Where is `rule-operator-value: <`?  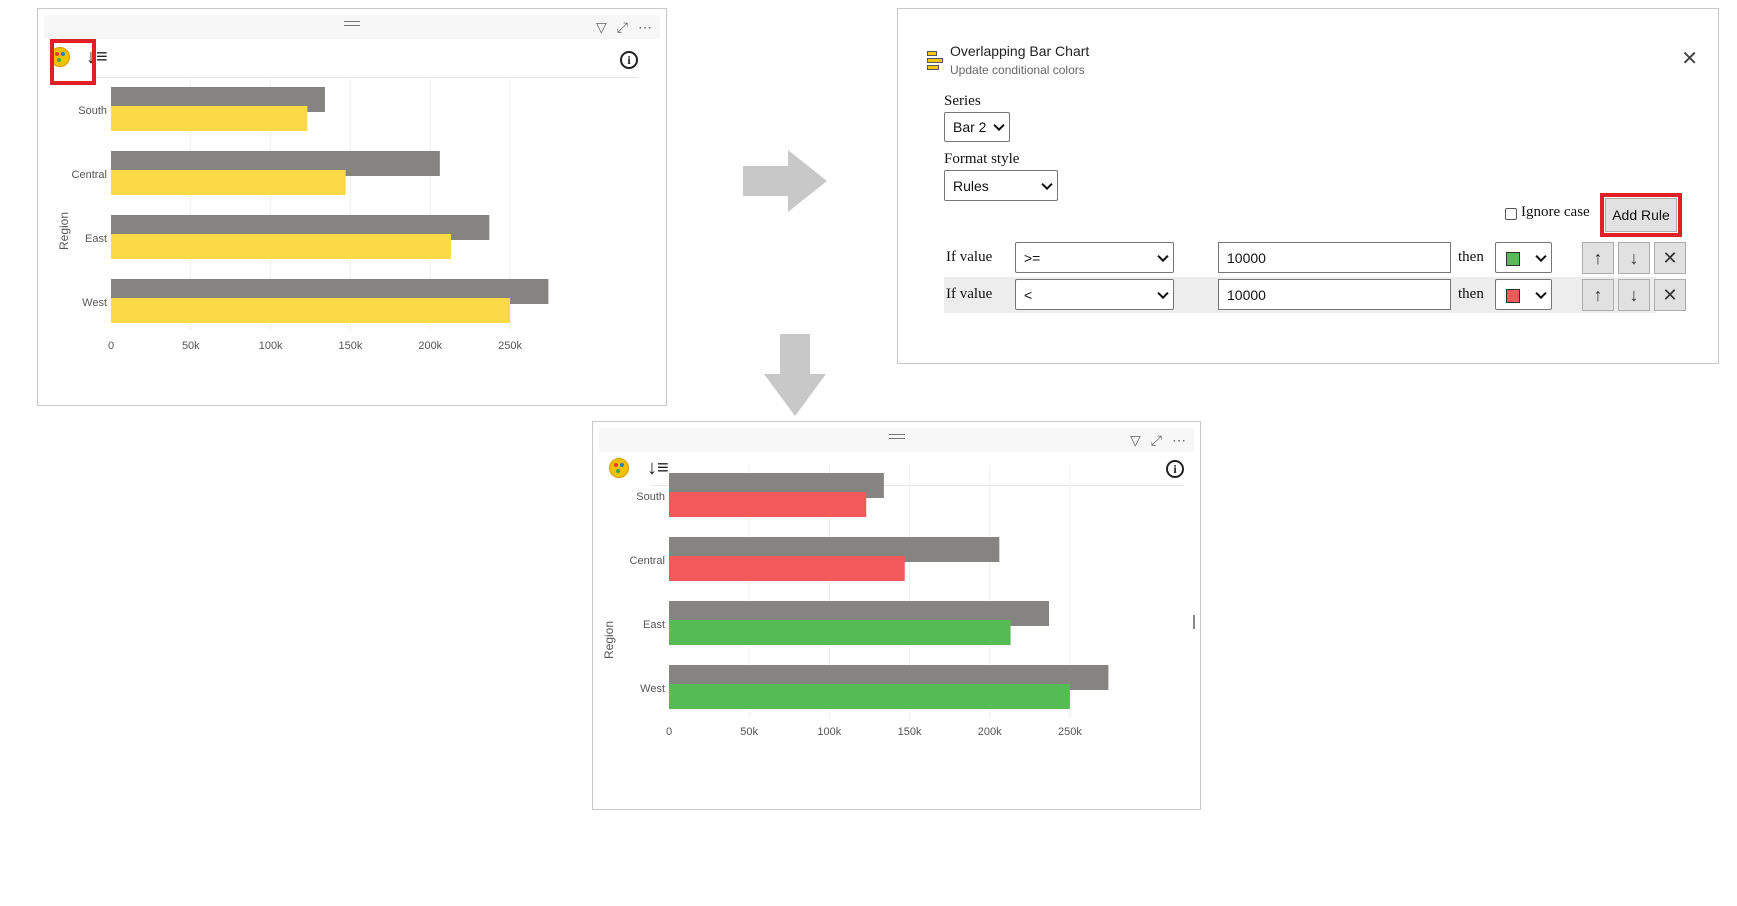
rule-operator-value: < is located at coordinates (1028, 294).